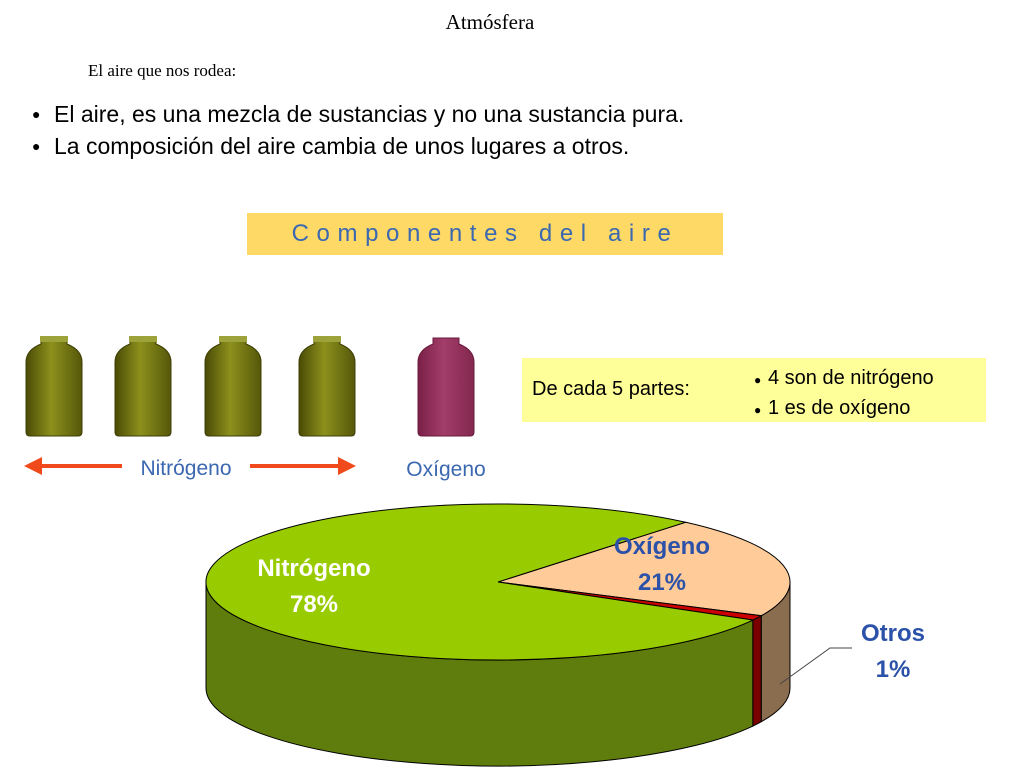 Image resolution: width=1024 pixels, height=768 pixels. Describe the element at coordinates (851, 378) in the screenshot. I see `info-item-text: 4 son de nitrógeno` at that location.